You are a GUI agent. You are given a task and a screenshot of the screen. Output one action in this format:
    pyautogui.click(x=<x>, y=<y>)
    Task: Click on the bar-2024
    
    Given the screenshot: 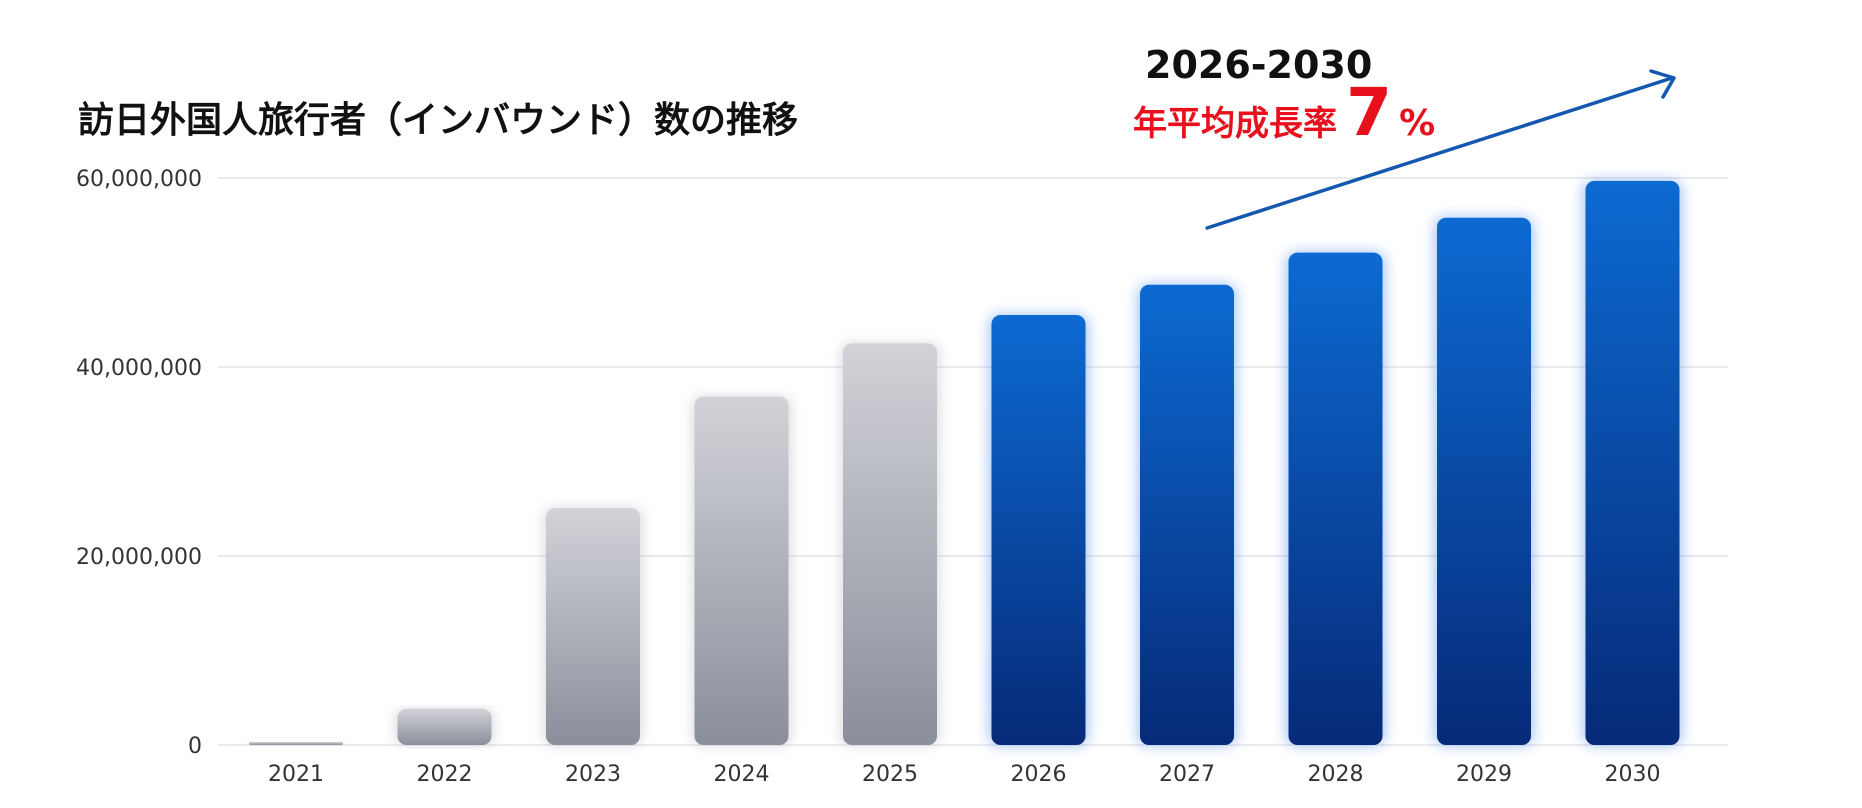 What is the action you would take?
    pyautogui.click(x=741, y=570)
    